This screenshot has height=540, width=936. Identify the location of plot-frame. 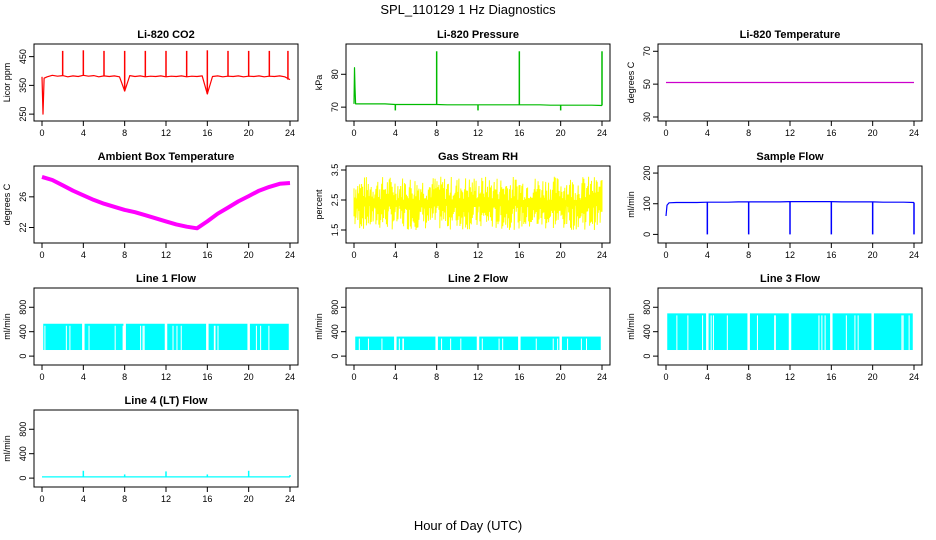
(166, 204).